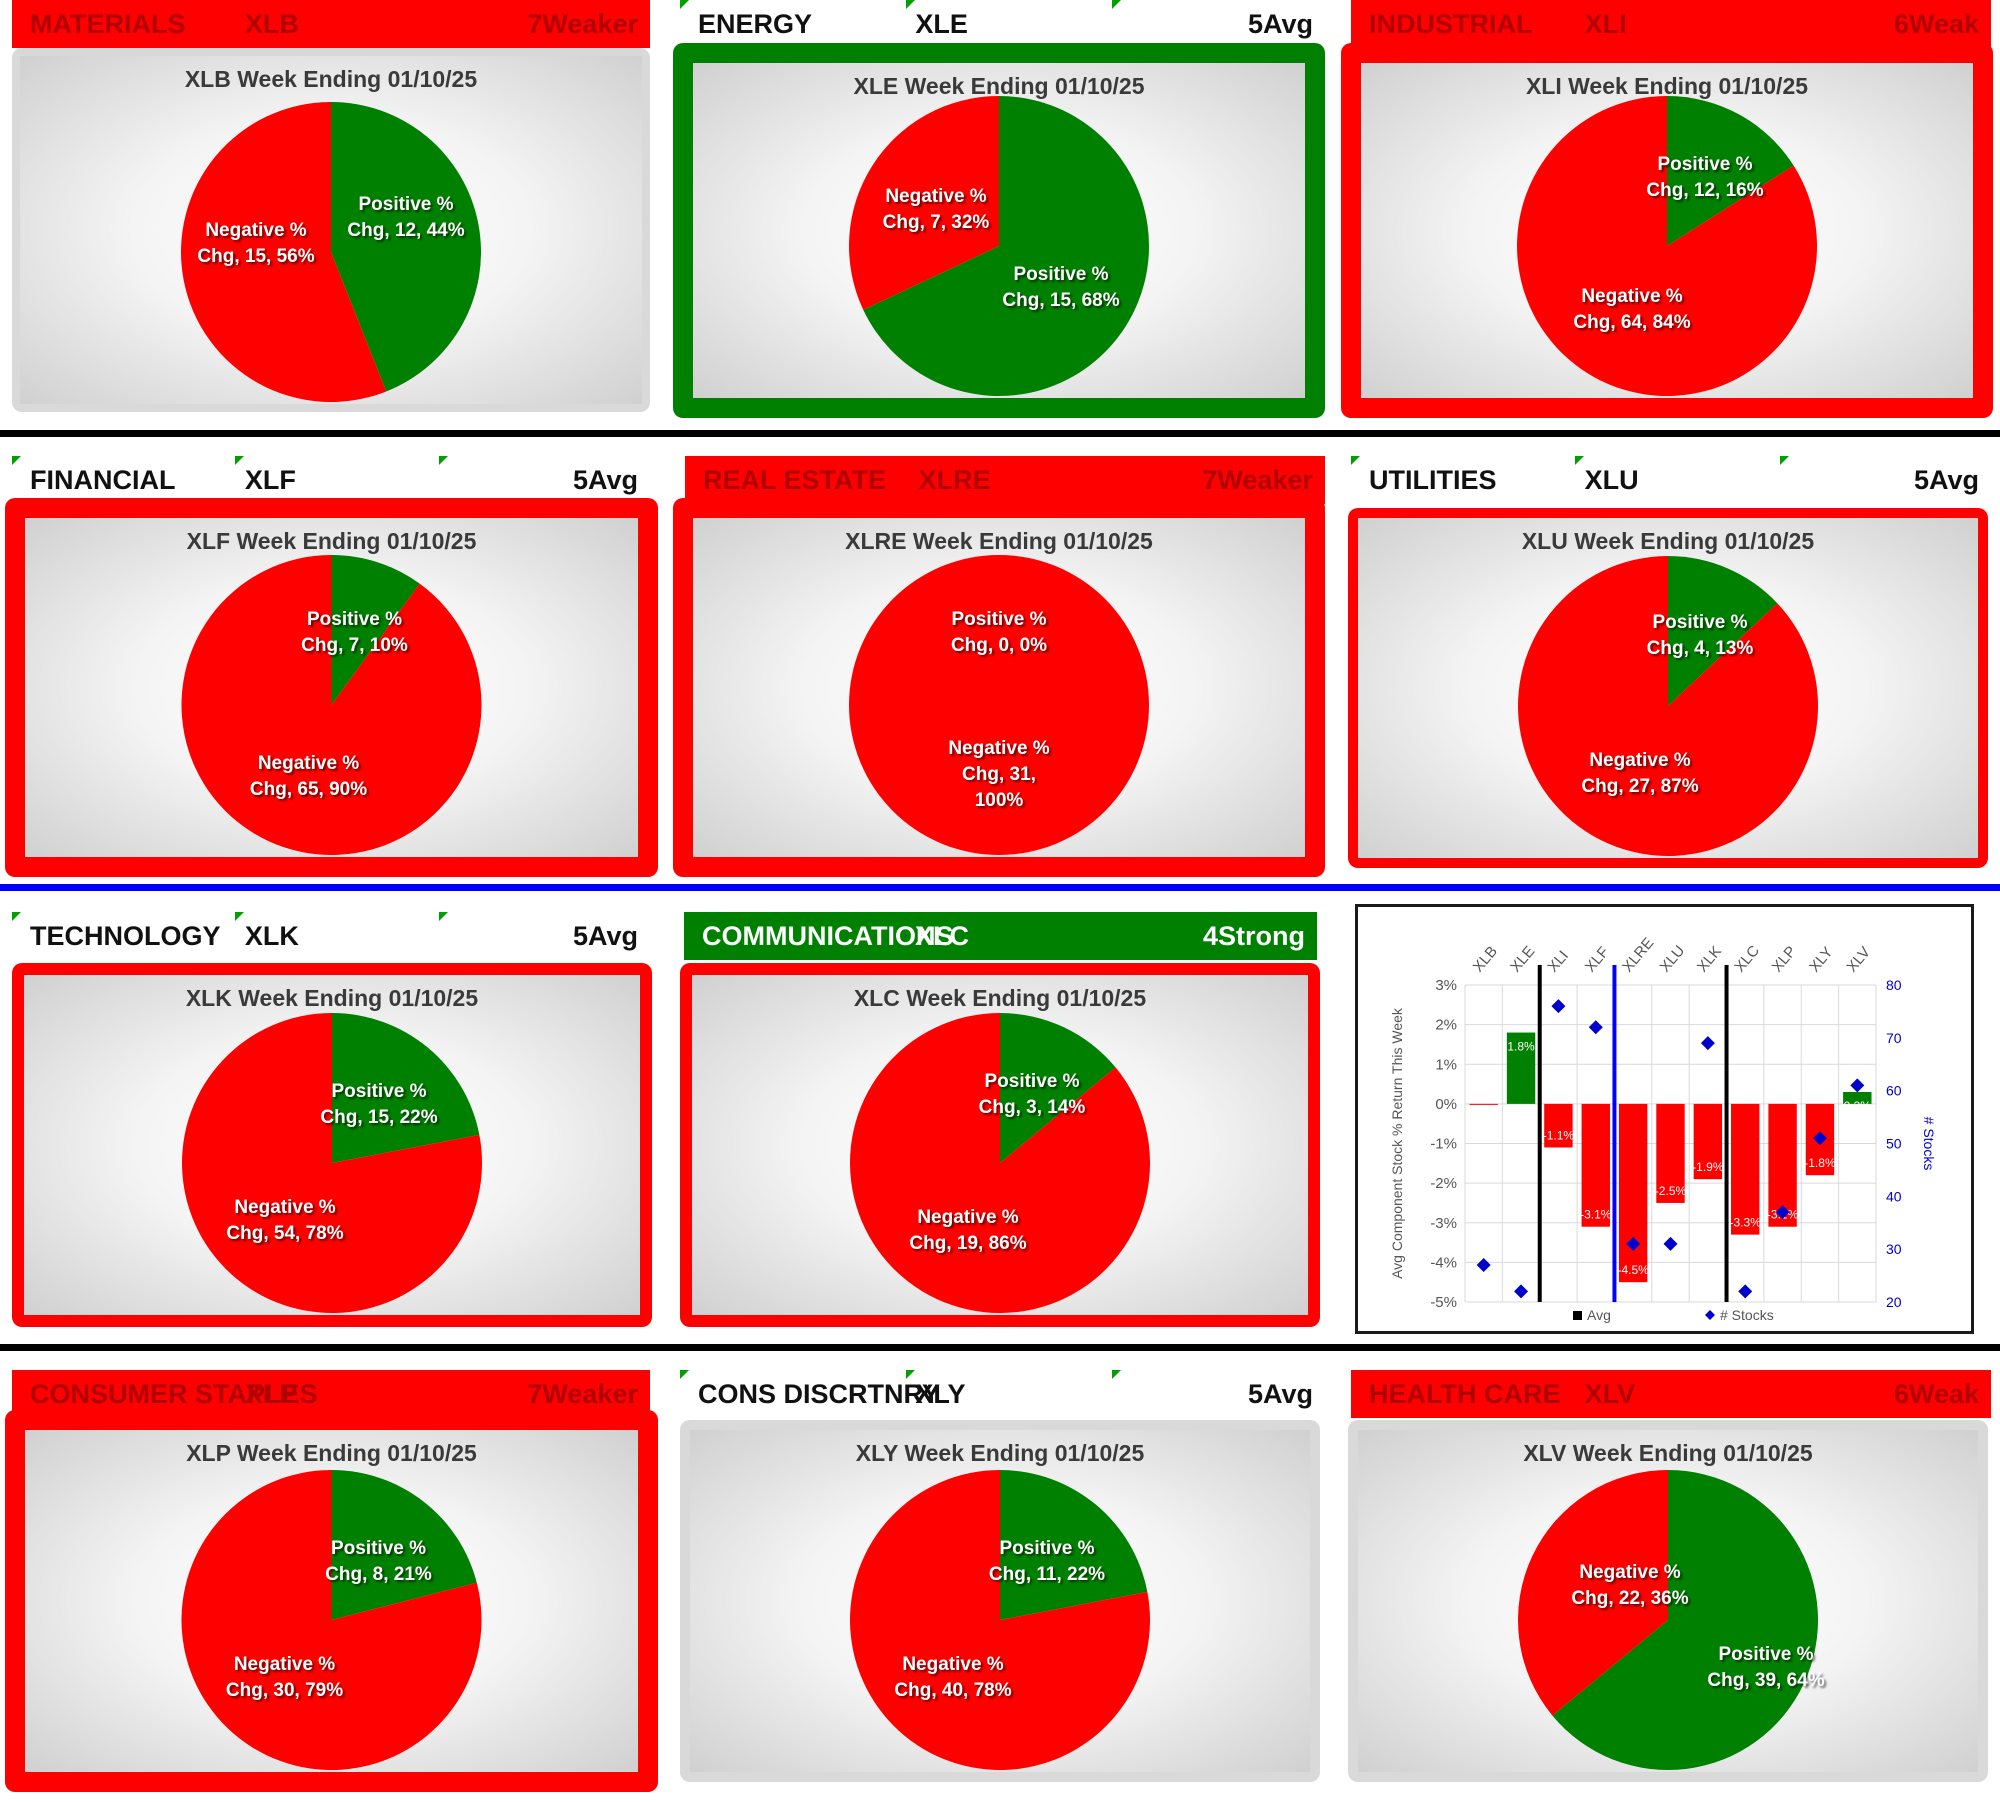  What do you see at coordinates (406, 230) in the screenshot?
I see `pie-label-line2: Chg, 12, 44%` at bounding box center [406, 230].